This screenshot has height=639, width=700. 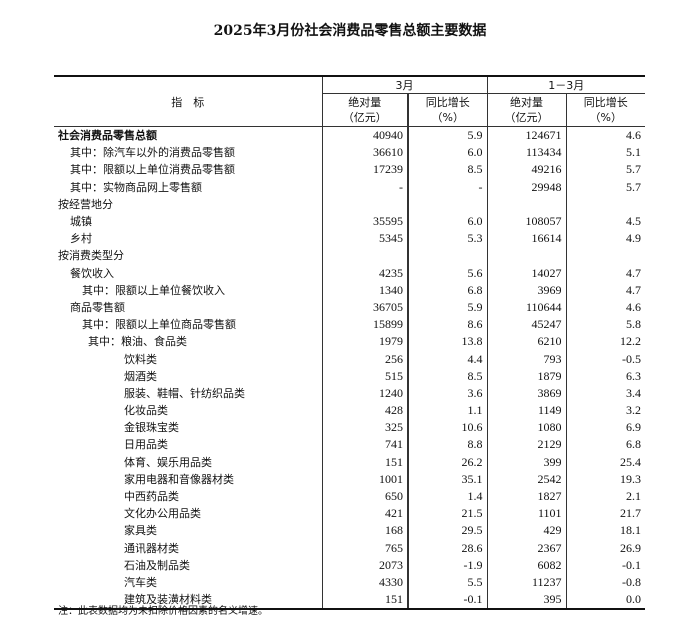 What do you see at coordinates (526, 273) in the screenshot?
I see `q1-abs-value: 14027` at bounding box center [526, 273].